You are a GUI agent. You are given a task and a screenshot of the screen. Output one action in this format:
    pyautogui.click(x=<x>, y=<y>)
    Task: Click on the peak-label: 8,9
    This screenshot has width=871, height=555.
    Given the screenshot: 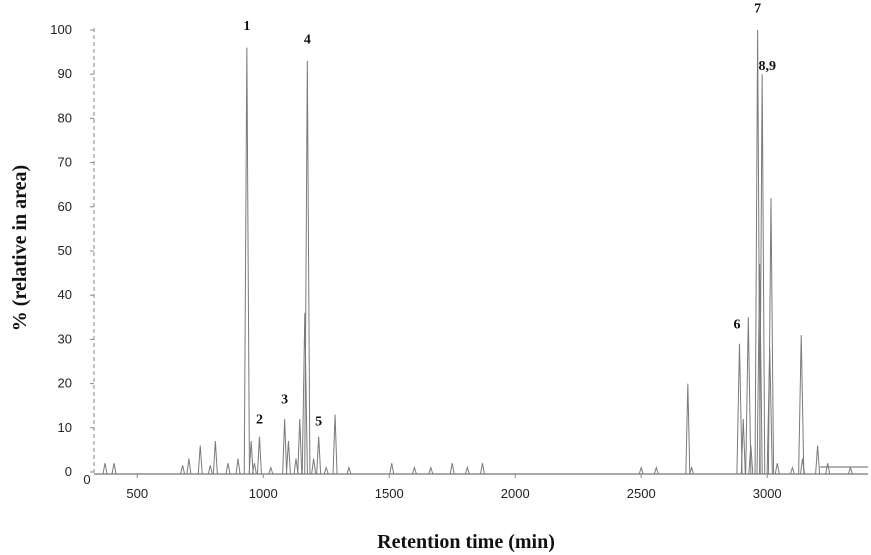 What is the action you would take?
    pyautogui.click(x=767, y=66)
    